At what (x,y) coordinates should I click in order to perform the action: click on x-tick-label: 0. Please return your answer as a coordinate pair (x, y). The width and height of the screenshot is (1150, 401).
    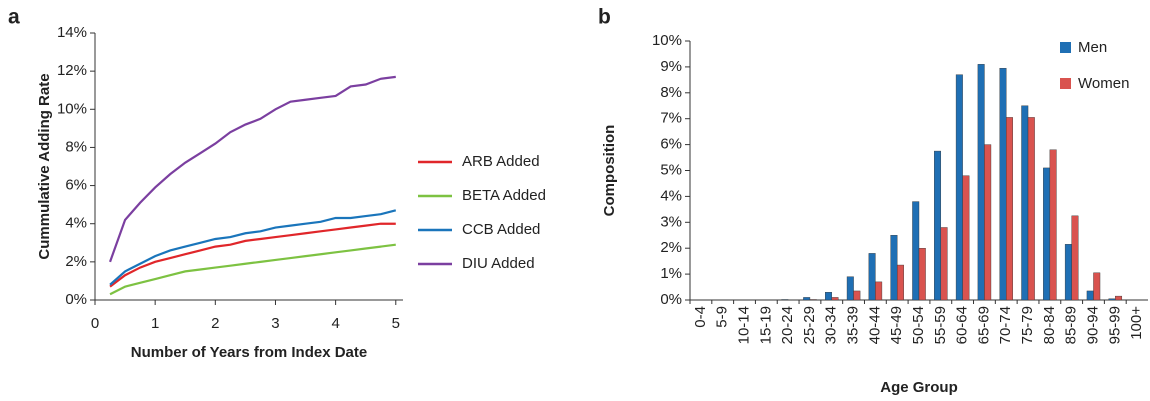
    Looking at the image, I should click on (95, 323).